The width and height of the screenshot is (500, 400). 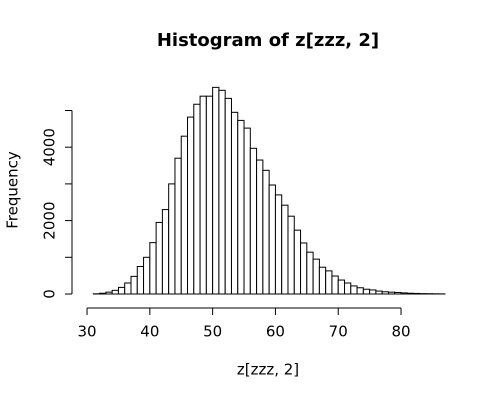 I want to click on chart-title: Histogram of z[zzz, 2], so click(x=268, y=40).